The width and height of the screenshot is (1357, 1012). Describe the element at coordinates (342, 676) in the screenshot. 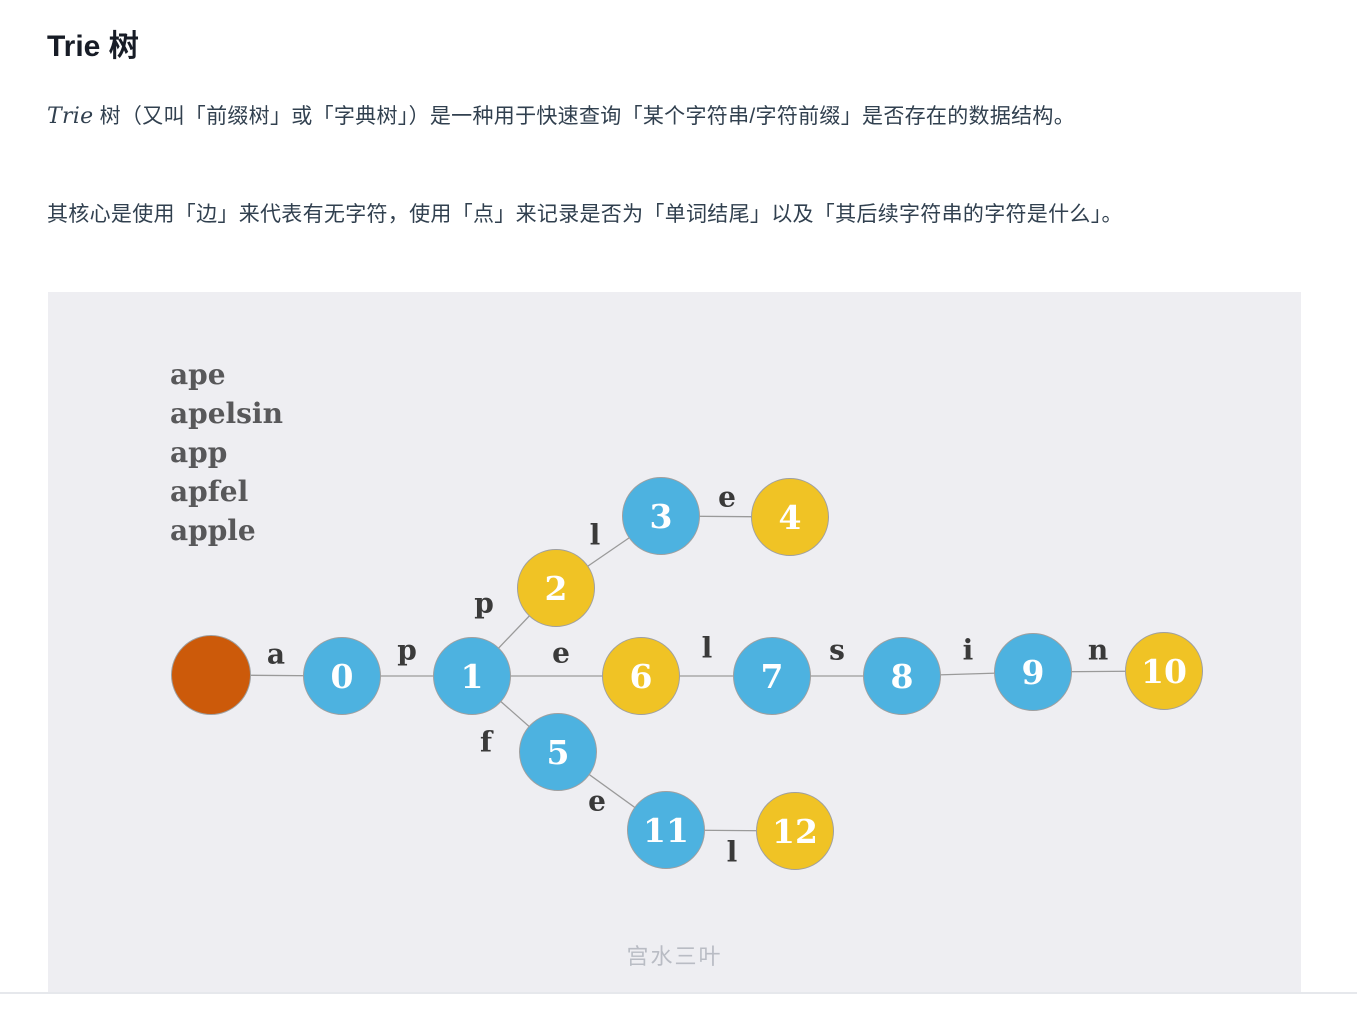

I see `trie-node-0: 0` at that location.